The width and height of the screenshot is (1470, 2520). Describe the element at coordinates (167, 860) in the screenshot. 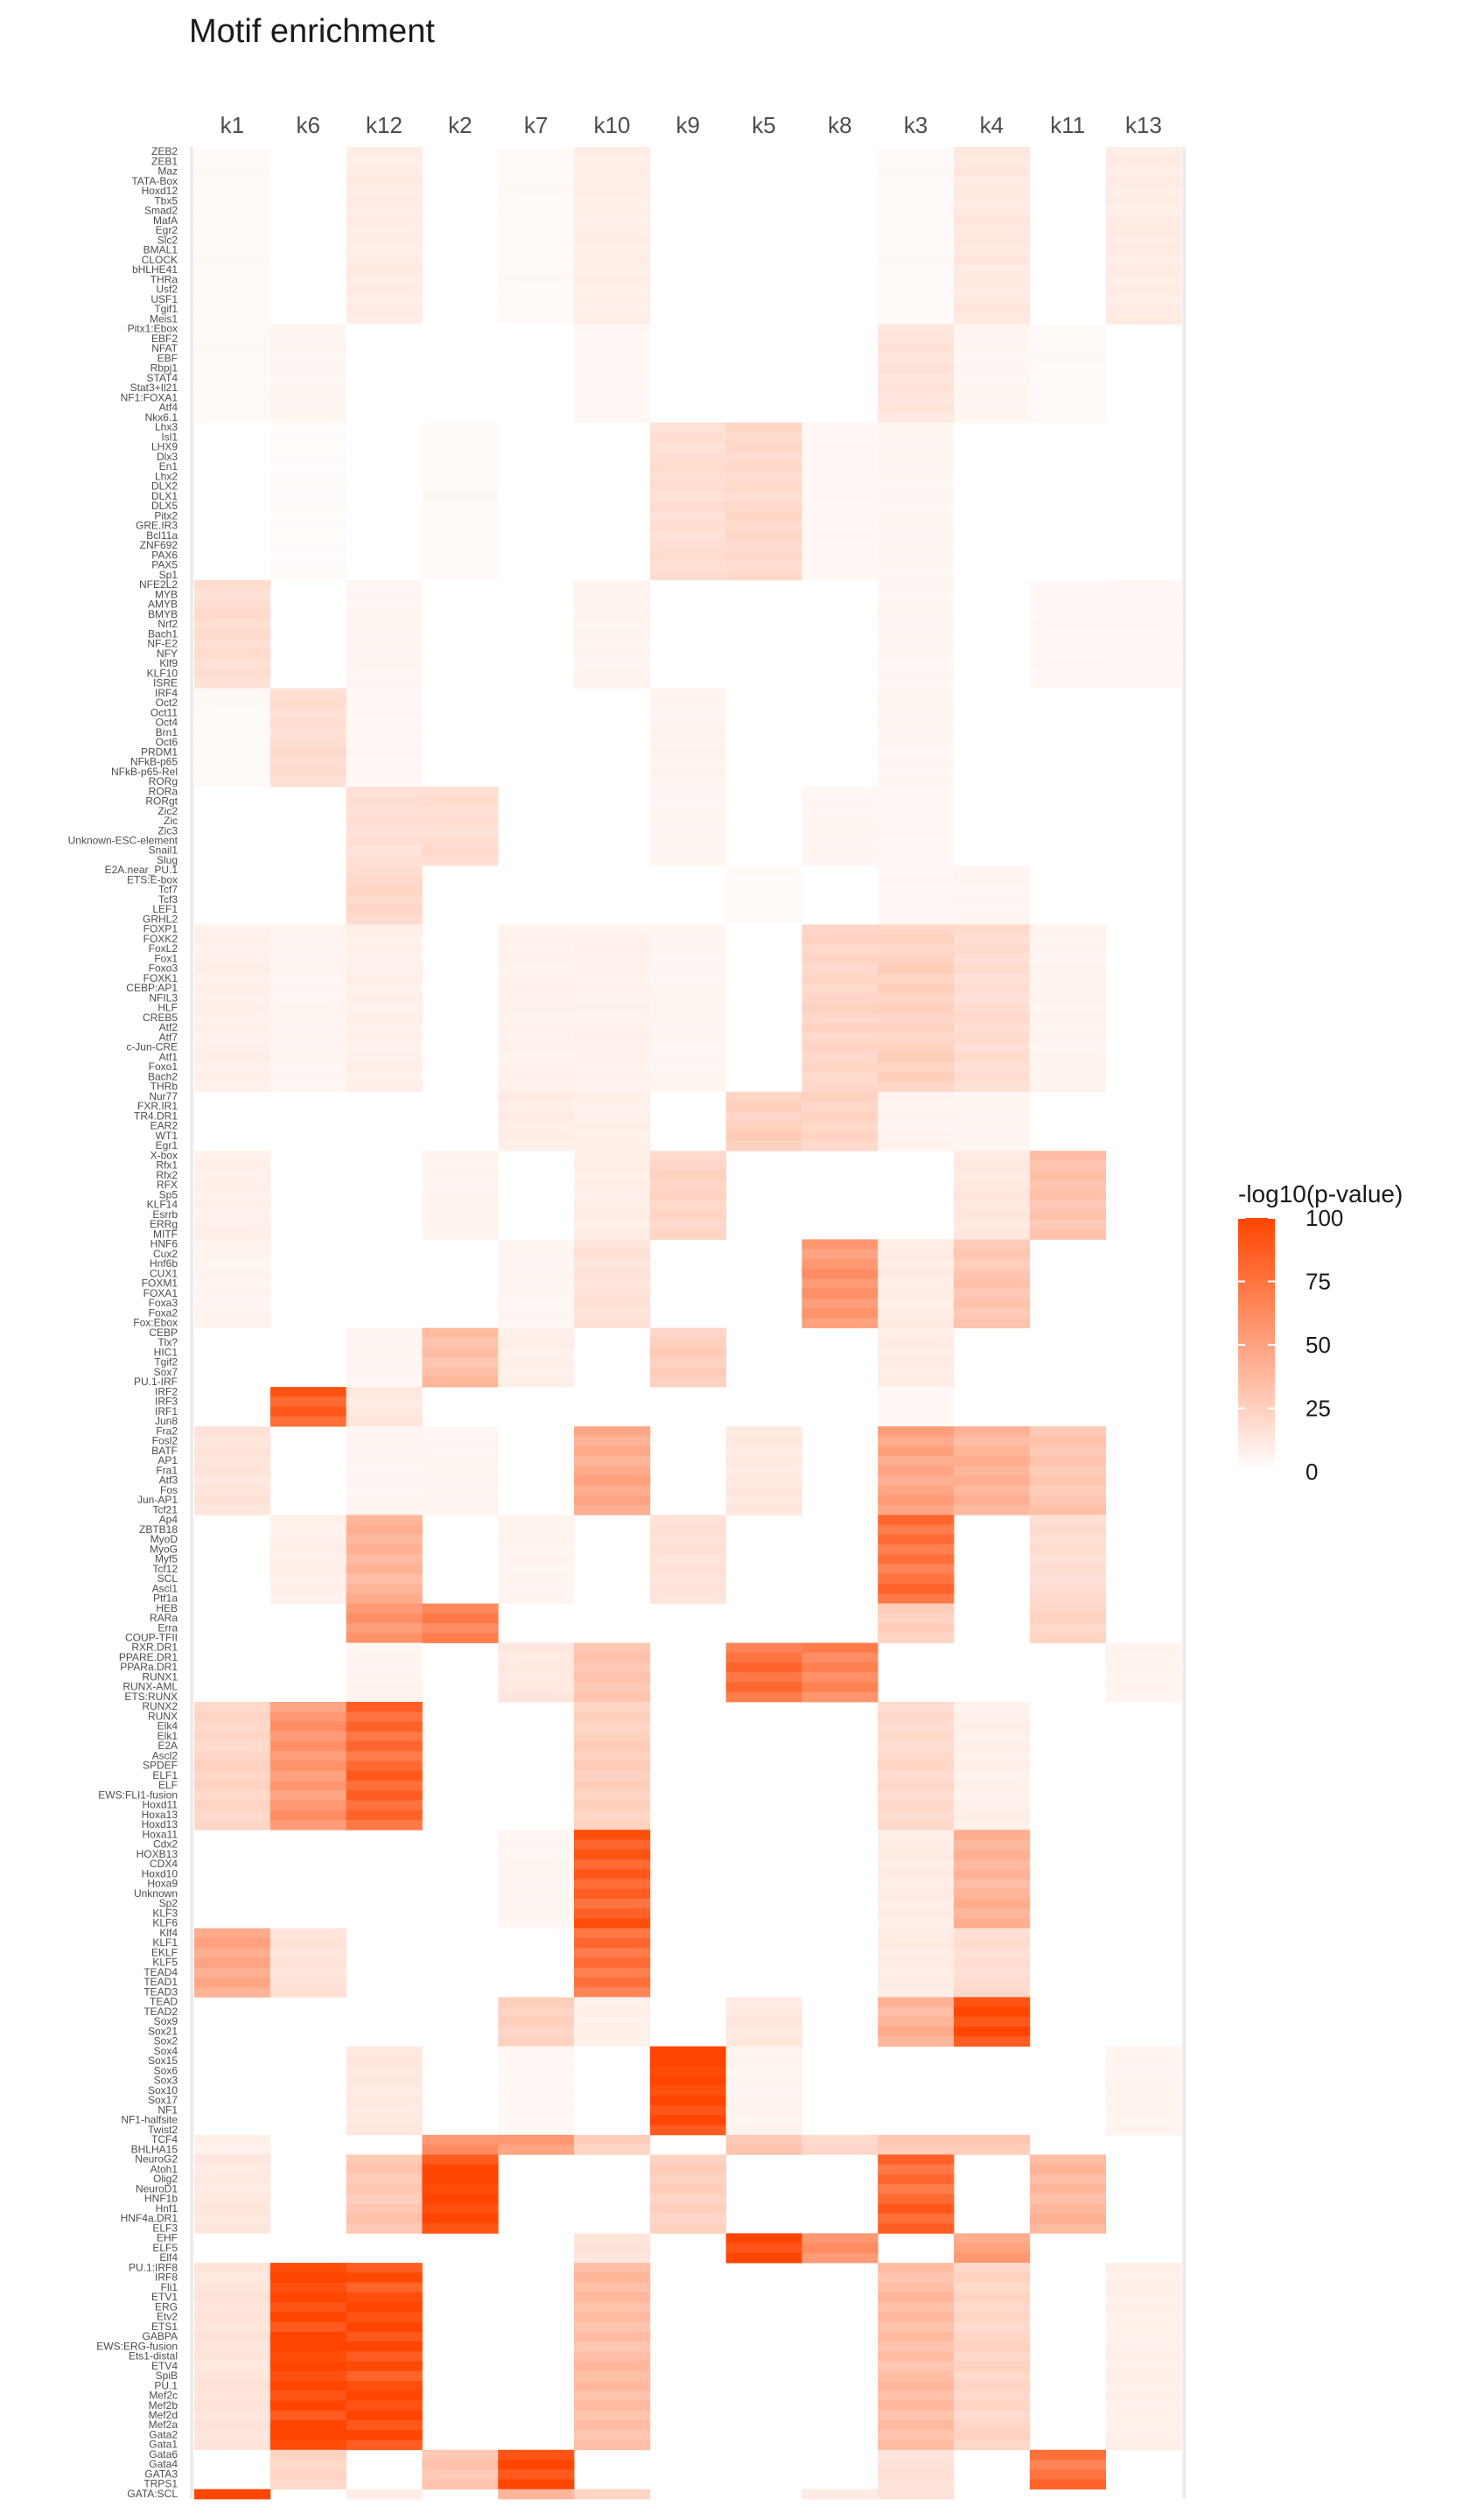

I see `row-label: Slug` at that location.